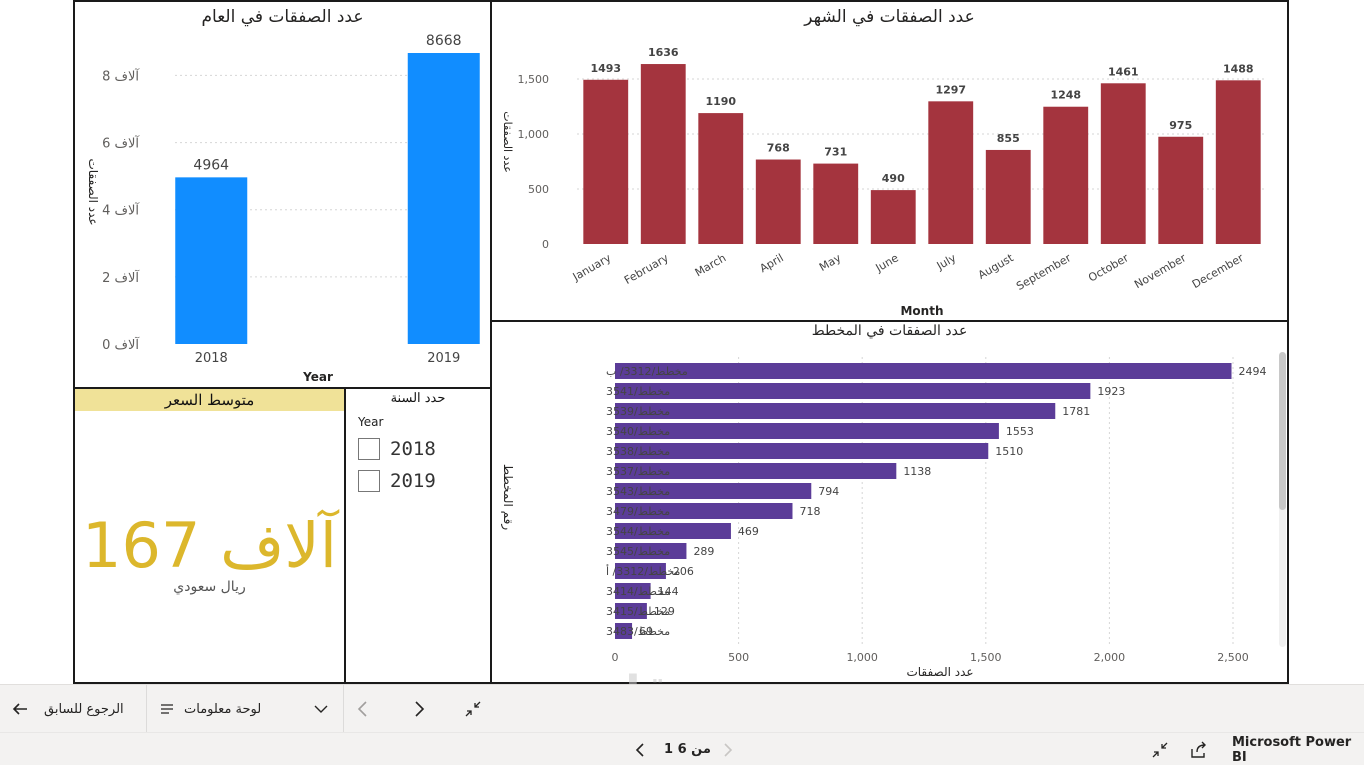  Describe the element at coordinates (638, 391) in the screenshot. I see `y-tick-label: مخطط/3541` at that location.